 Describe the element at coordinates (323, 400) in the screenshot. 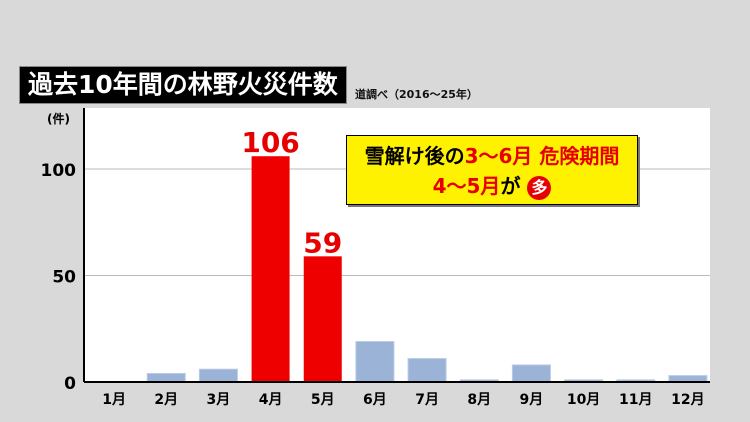

I see `x-tick-label: 5月` at that location.